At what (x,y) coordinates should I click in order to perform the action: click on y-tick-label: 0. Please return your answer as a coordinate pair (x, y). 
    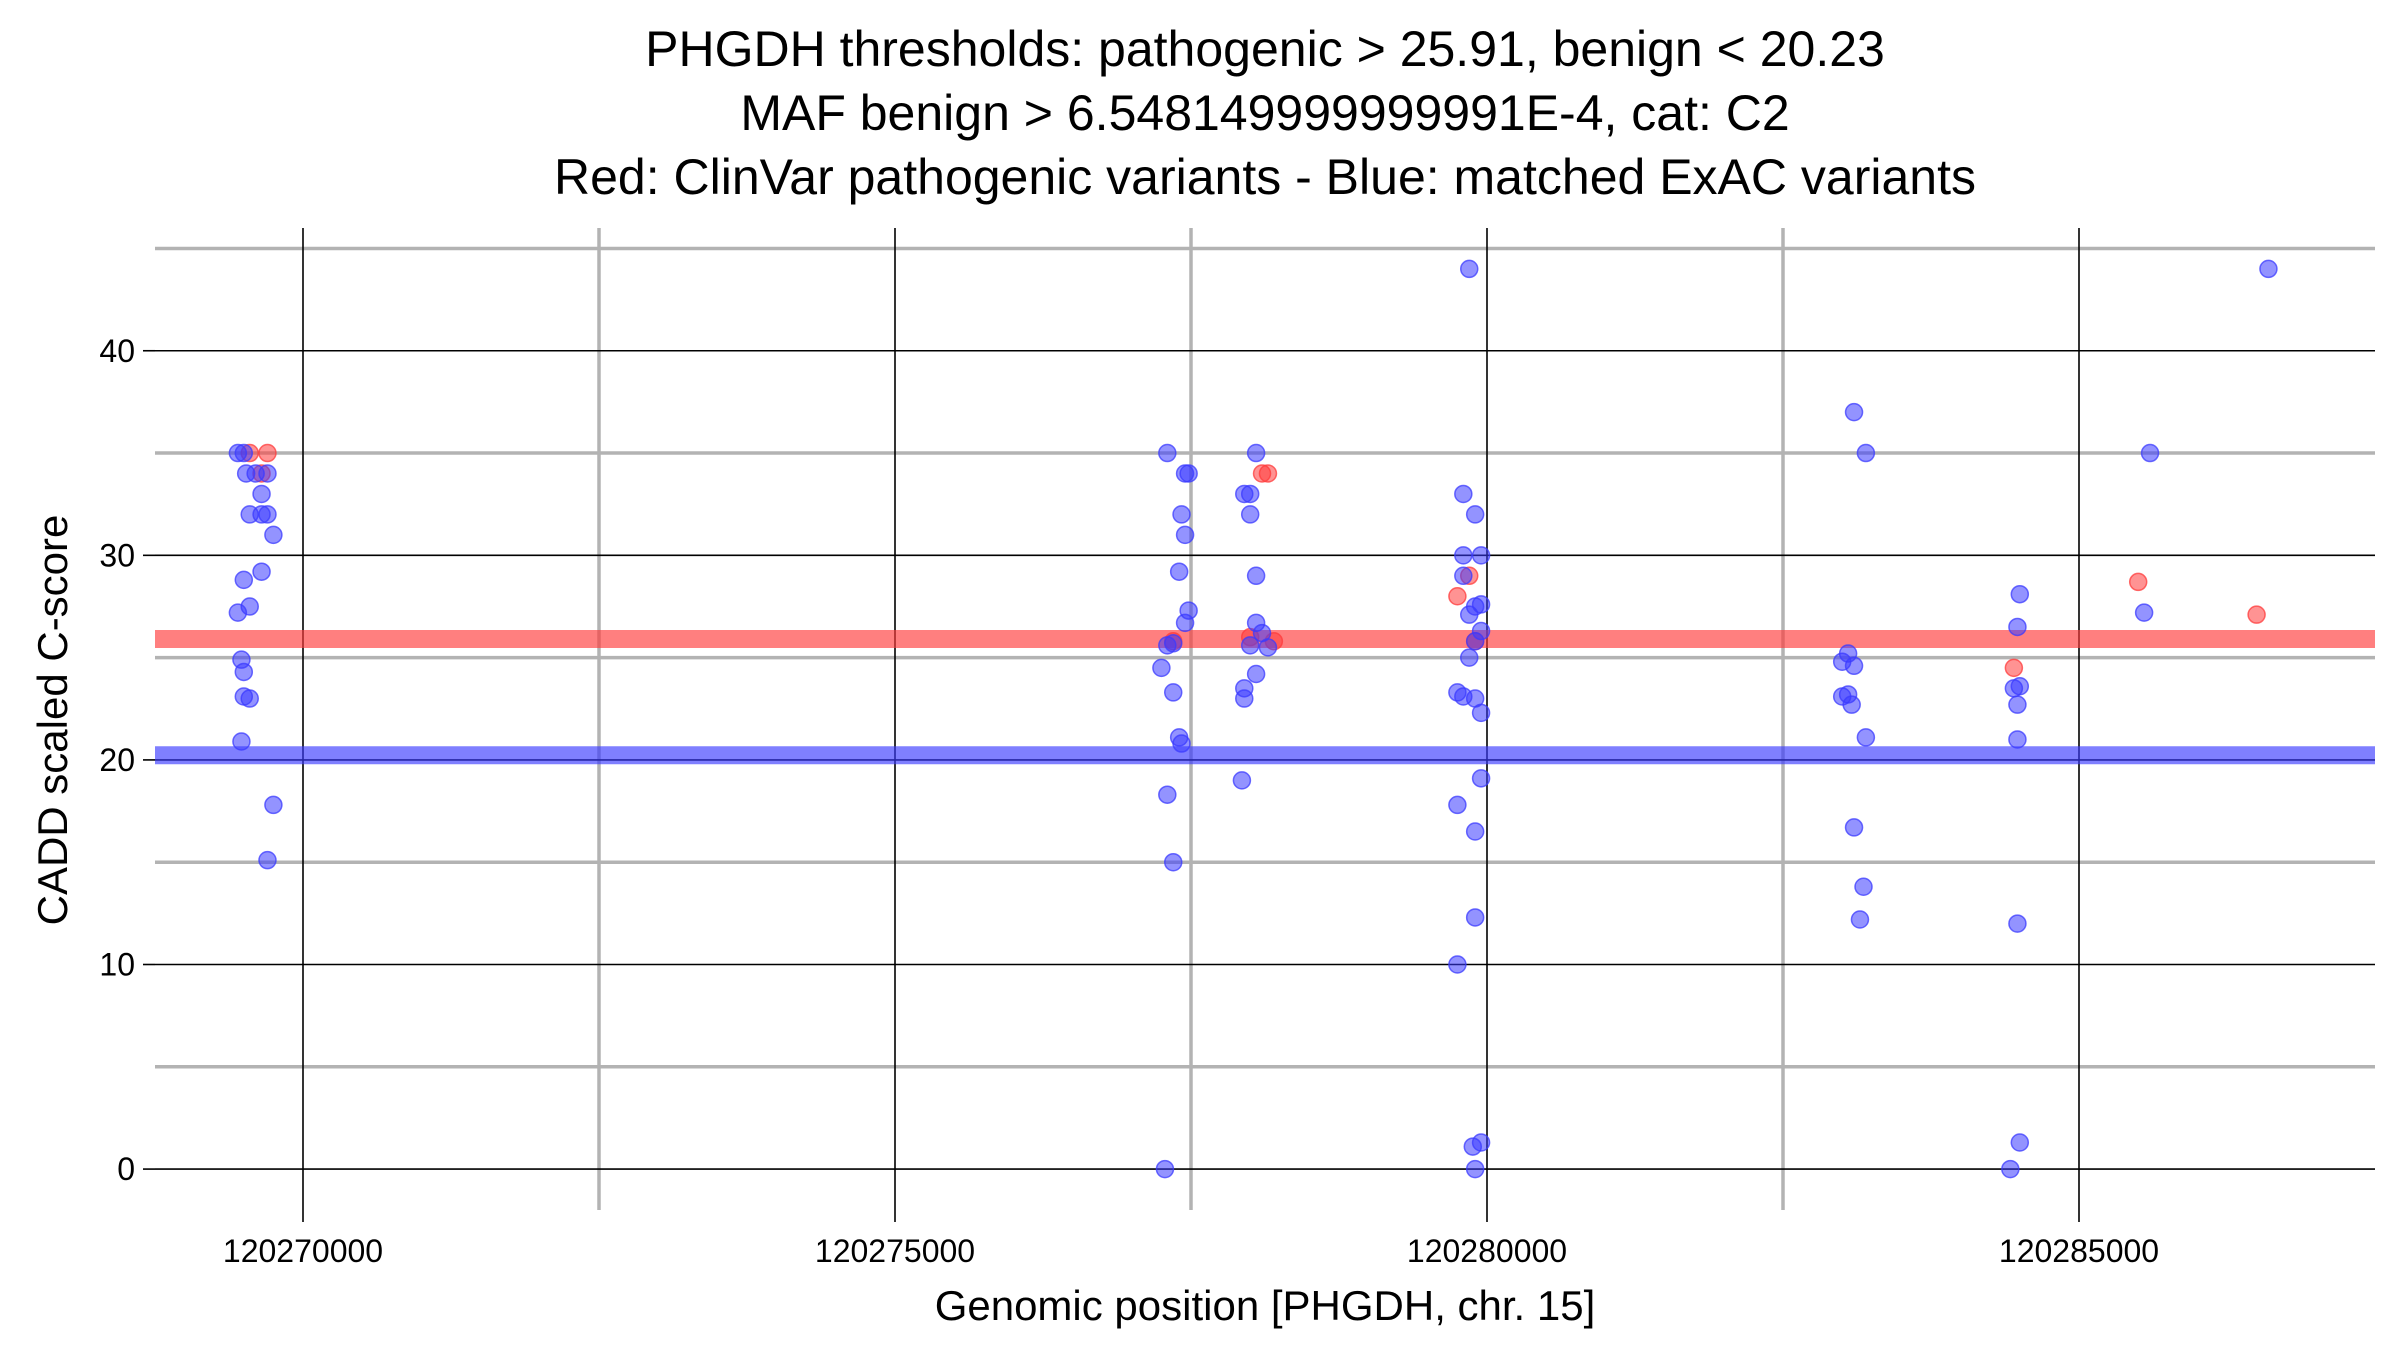
    Looking at the image, I should click on (126, 1169).